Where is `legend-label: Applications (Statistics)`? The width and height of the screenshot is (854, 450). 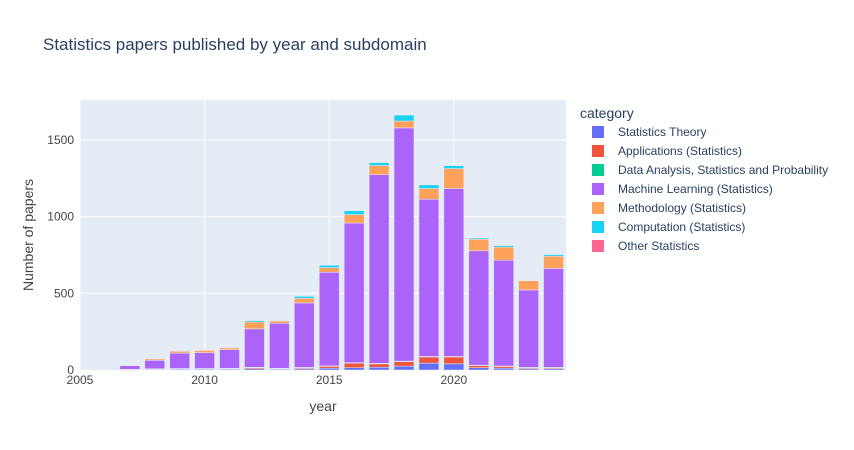 legend-label: Applications (Statistics) is located at coordinates (680, 151).